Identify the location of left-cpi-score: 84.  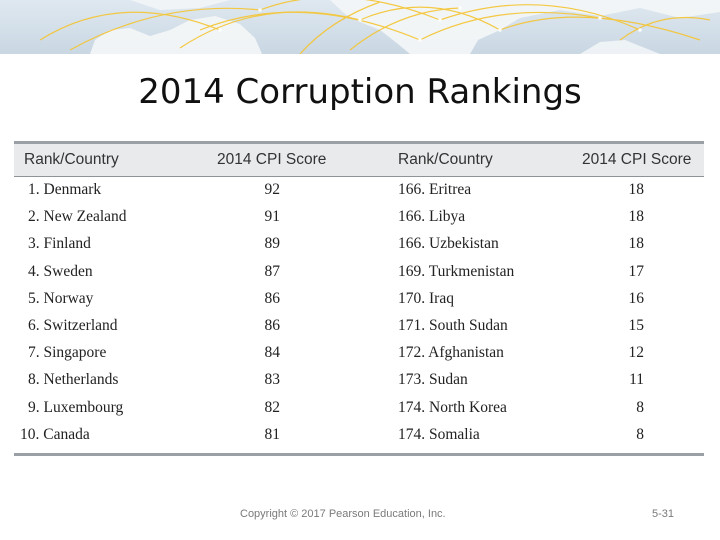
(272, 353).